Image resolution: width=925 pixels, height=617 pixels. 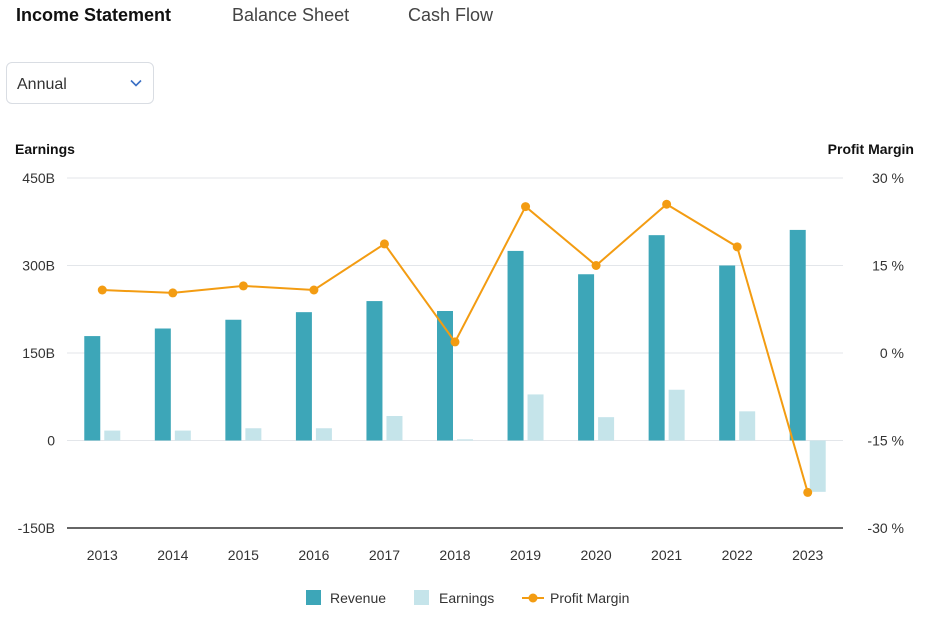 What do you see at coordinates (421, 597) in the screenshot?
I see `legend-earnings-swatch` at bounding box center [421, 597].